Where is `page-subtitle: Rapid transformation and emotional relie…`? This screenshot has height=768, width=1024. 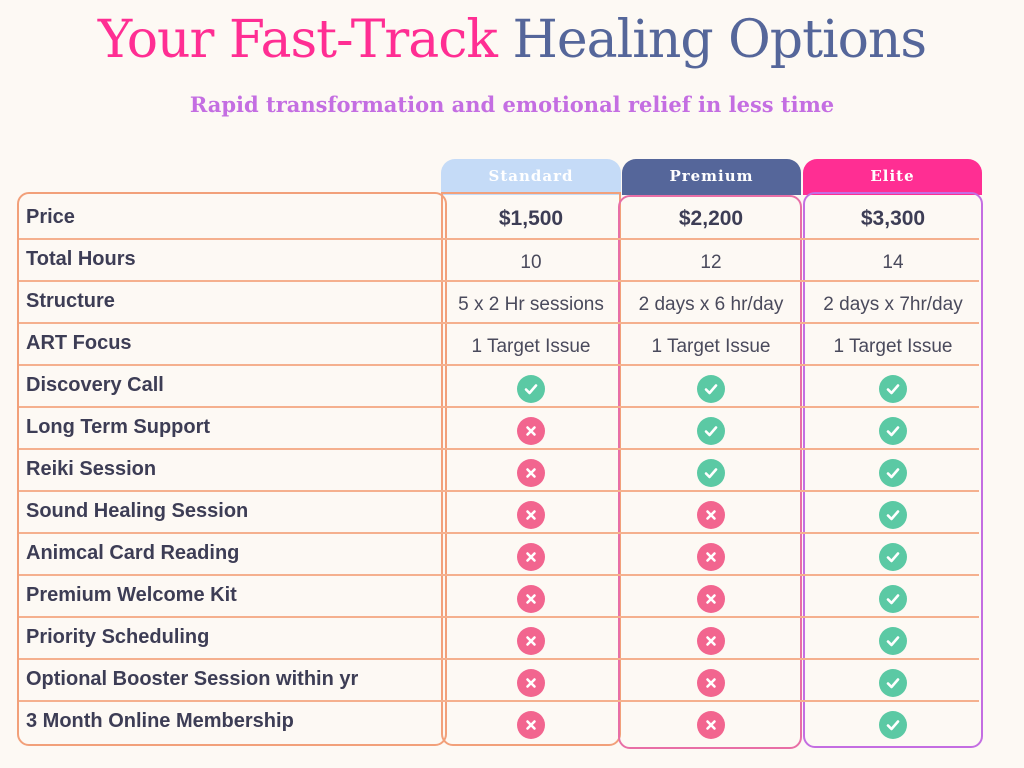 page-subtitle: Rapid transformation and emotional relie… is located at coordinates (512, 104).